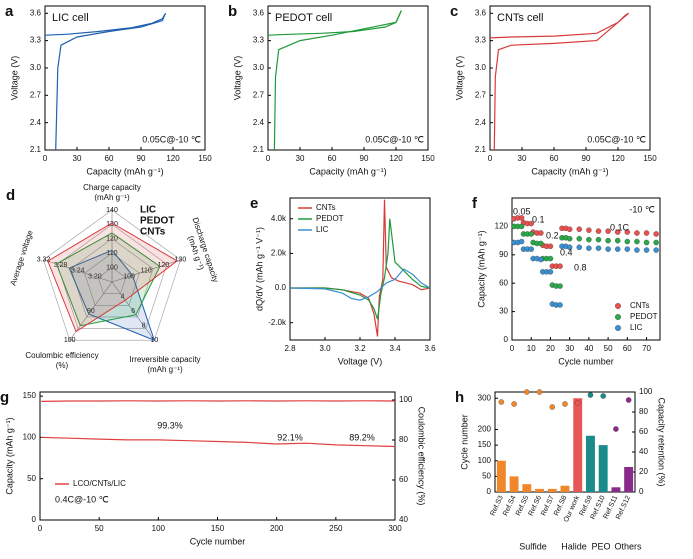 The height and width of the screenshot is (559, 693). Describe the element at coordinates (620, 227) in the screenshot. I see `annotation: 0.1C` at that location.